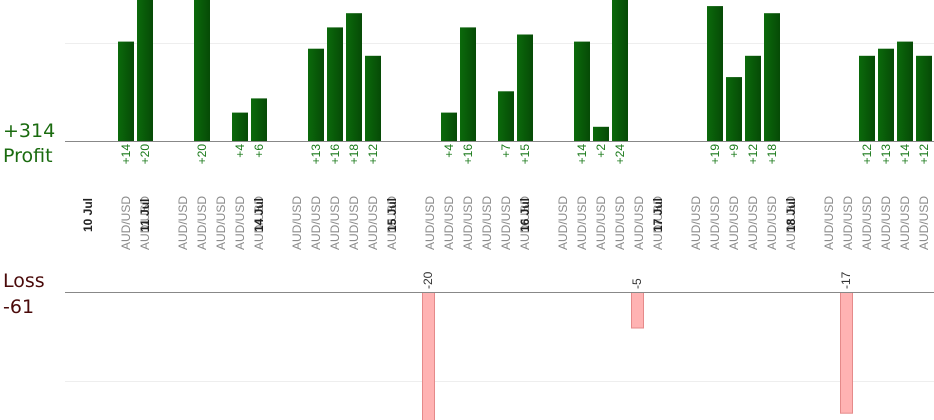 The image size is (934, 420). Describe the element at coordinates (620, 154) in the screenshot. I see `profit-value-label: +24` at that location.